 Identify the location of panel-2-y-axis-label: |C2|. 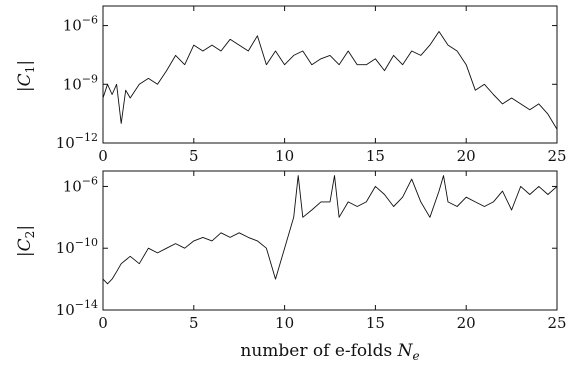
(26, 241).